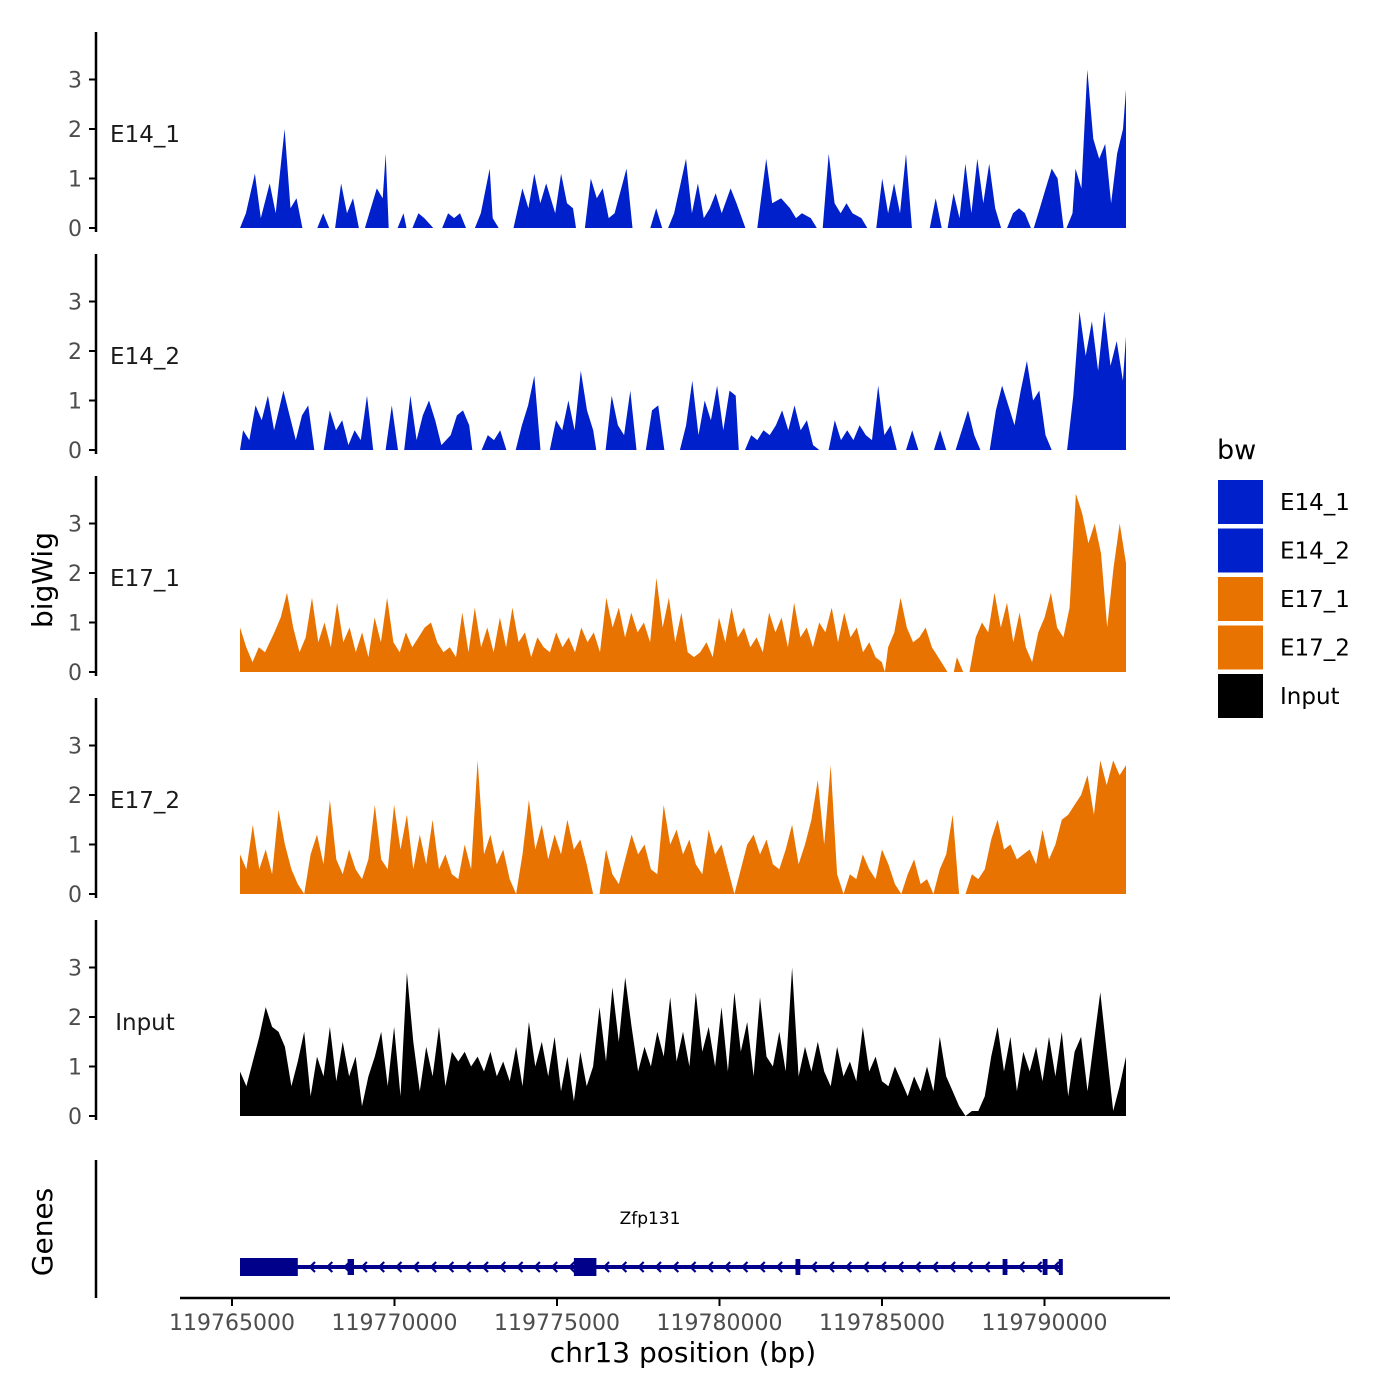 This screenshot has height=1400, width=1400. I want to click on x-tick-label: 119785000, so click(882, 1323).